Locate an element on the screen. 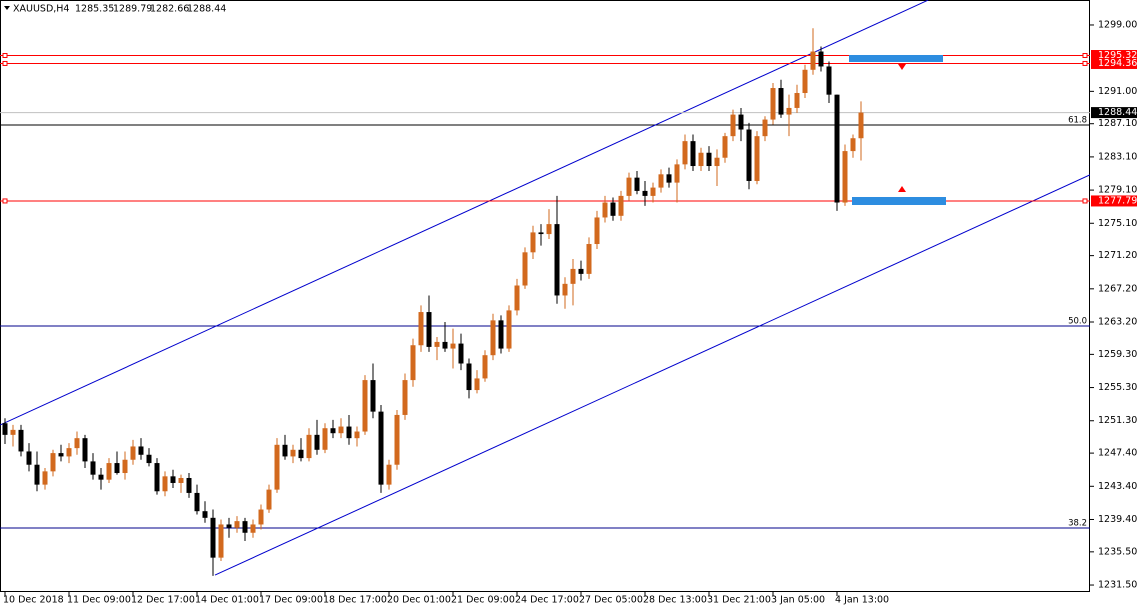 This screenshot has width=1139, height=613. x-tick-label: 11 Dec 09:00 is located at coordinates (99, 600).